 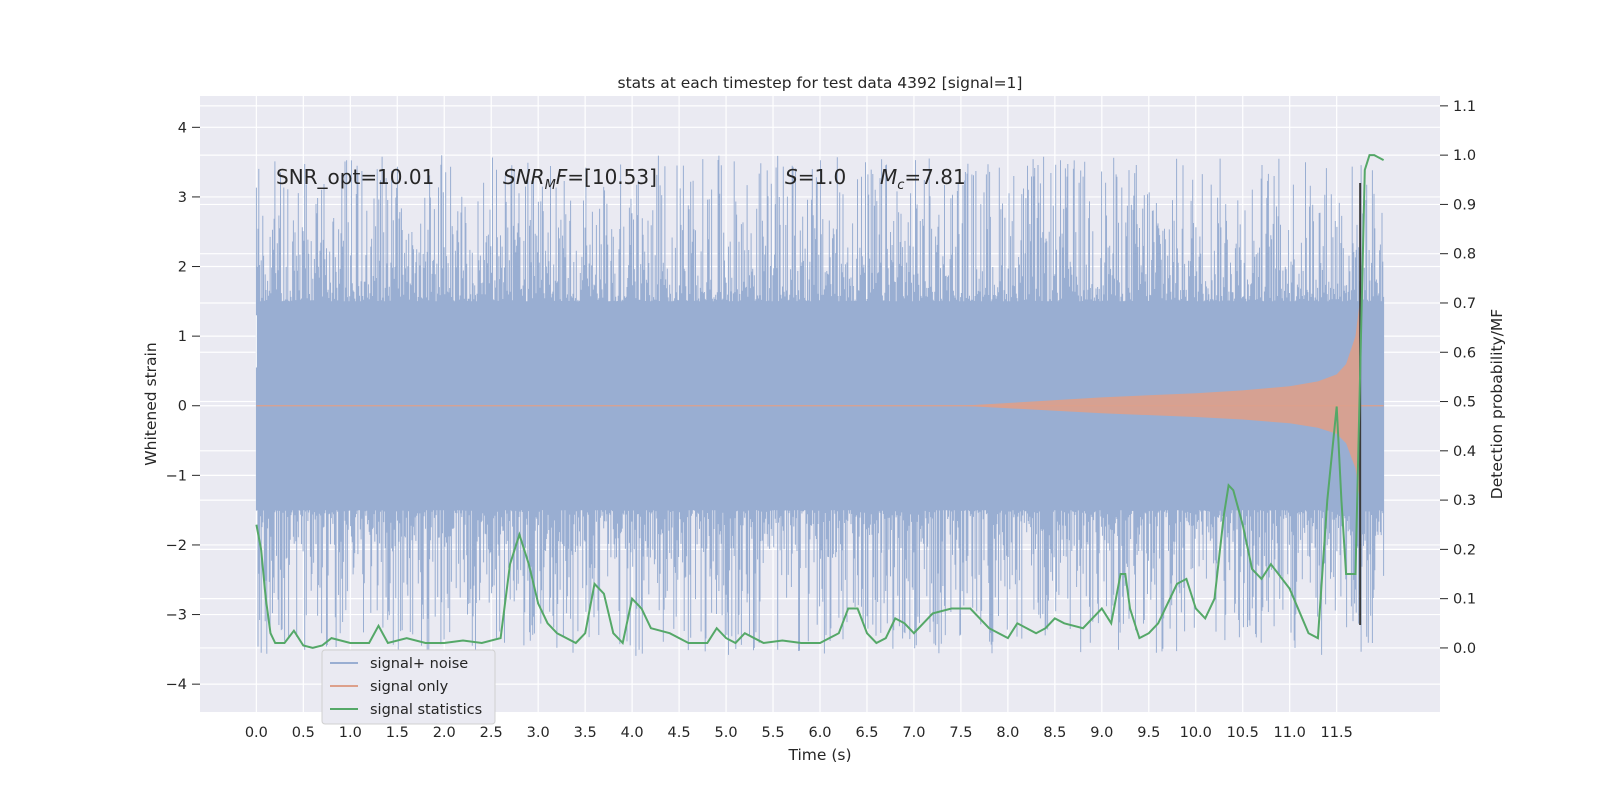 I want to click on x-tick-label: 10.5, so click(x=1243, y=733).